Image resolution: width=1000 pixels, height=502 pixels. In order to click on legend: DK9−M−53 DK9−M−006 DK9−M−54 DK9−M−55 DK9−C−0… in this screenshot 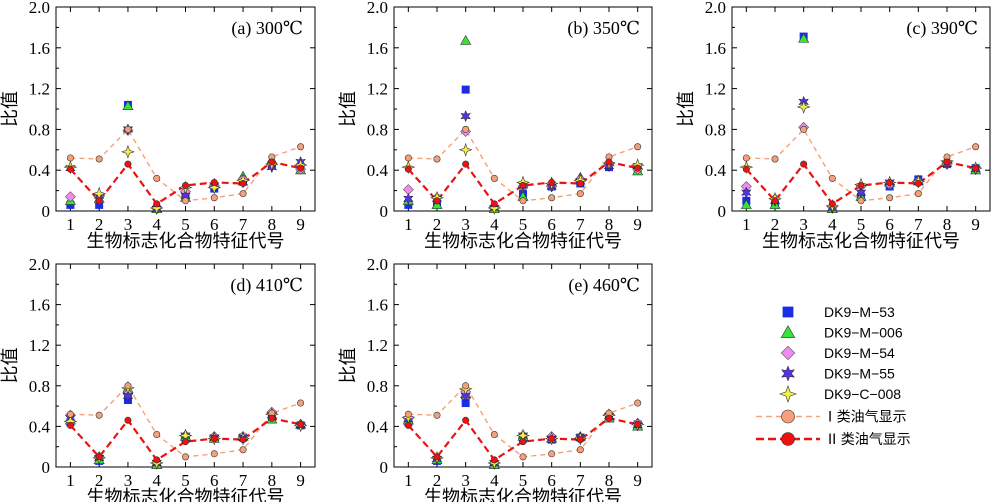, I will do `click(833, 376)`.